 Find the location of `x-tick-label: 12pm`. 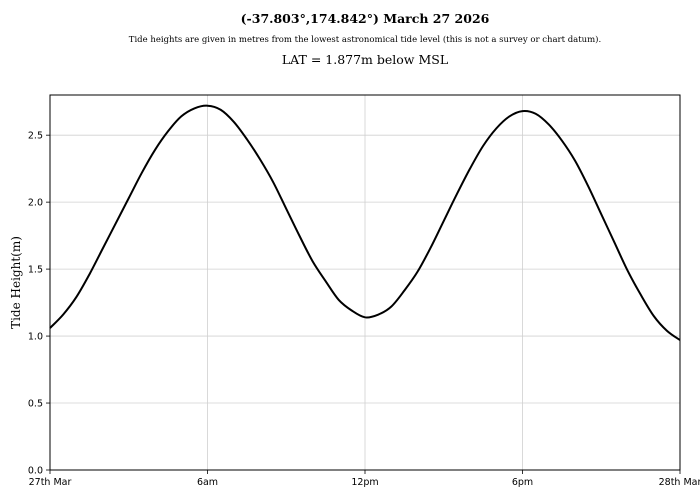

x-tick-label: 12pm is located at coordinates (364, 482).